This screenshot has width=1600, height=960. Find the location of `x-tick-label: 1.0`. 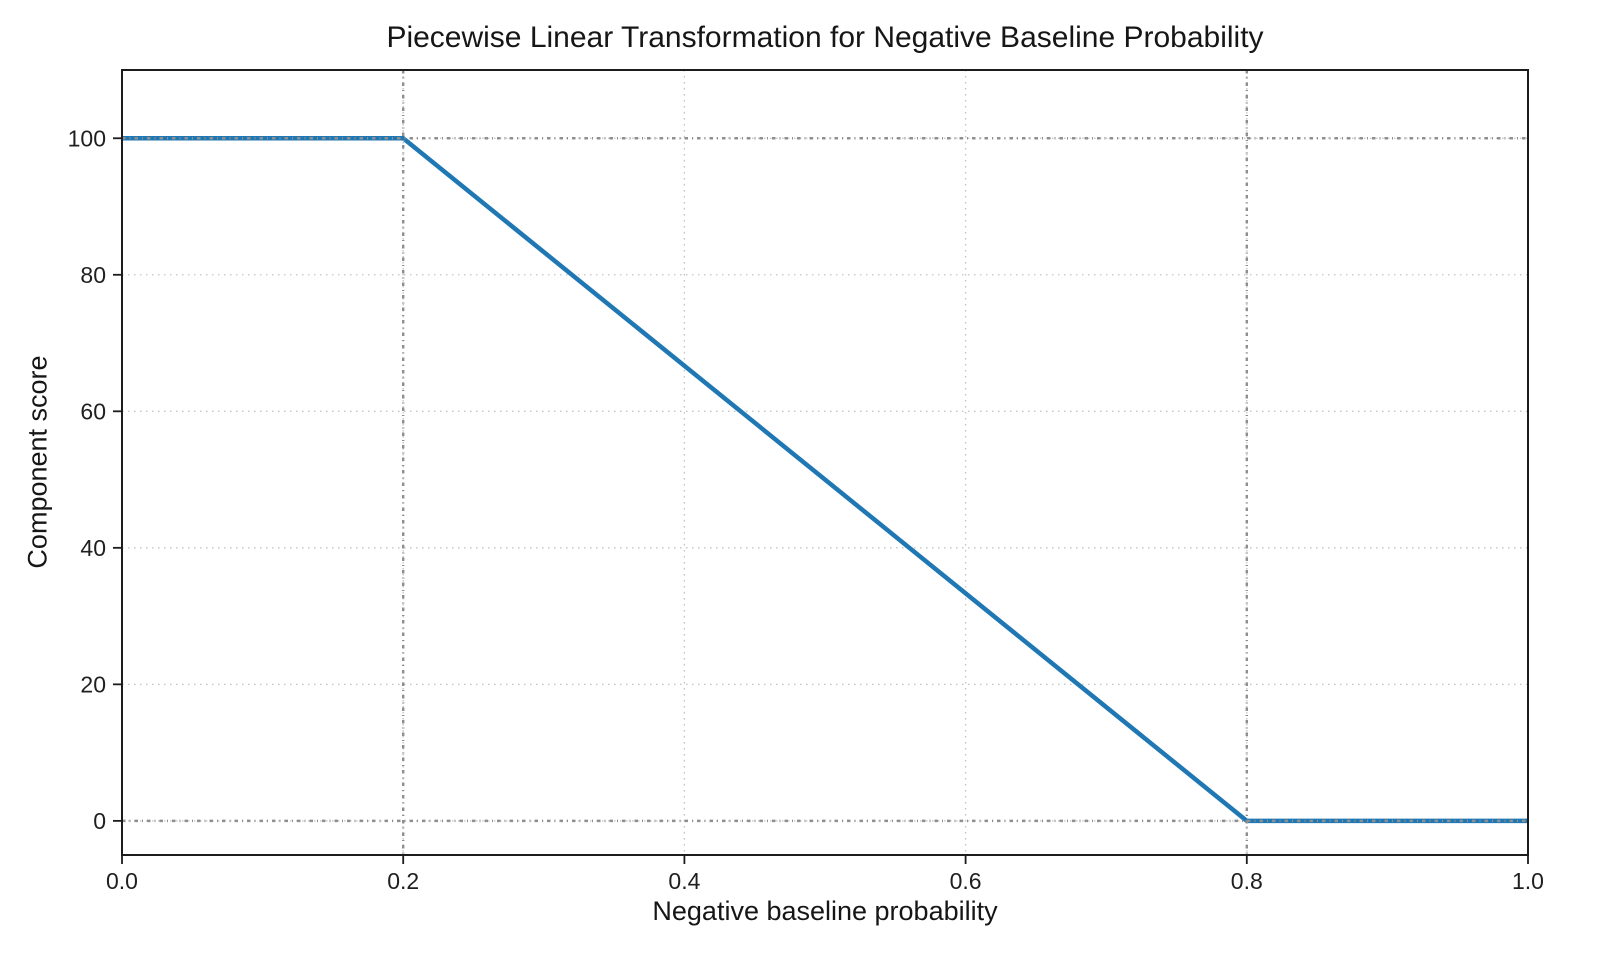

x-tick-label: 1.0 is located at coordinates (1528, 881).